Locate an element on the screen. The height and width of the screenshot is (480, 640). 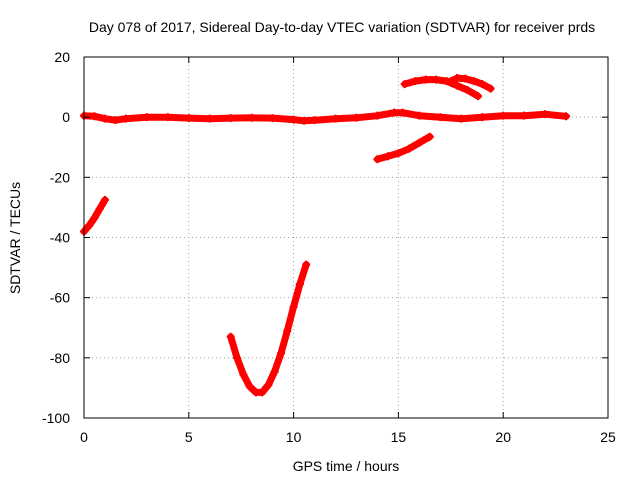
x-axis-label: GPS time / hours is located at coordinates (346, 466).